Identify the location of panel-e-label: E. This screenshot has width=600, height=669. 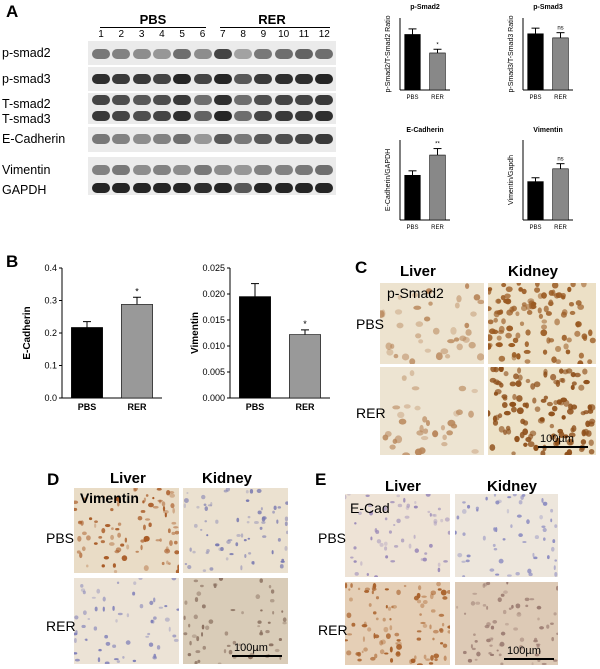
(321, 479).